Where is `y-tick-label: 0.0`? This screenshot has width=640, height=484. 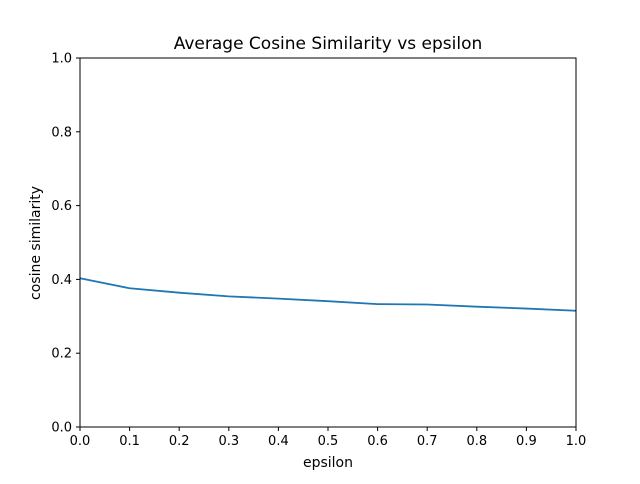 y-tick-label: 0.0 is located at coordinates (61, 428).